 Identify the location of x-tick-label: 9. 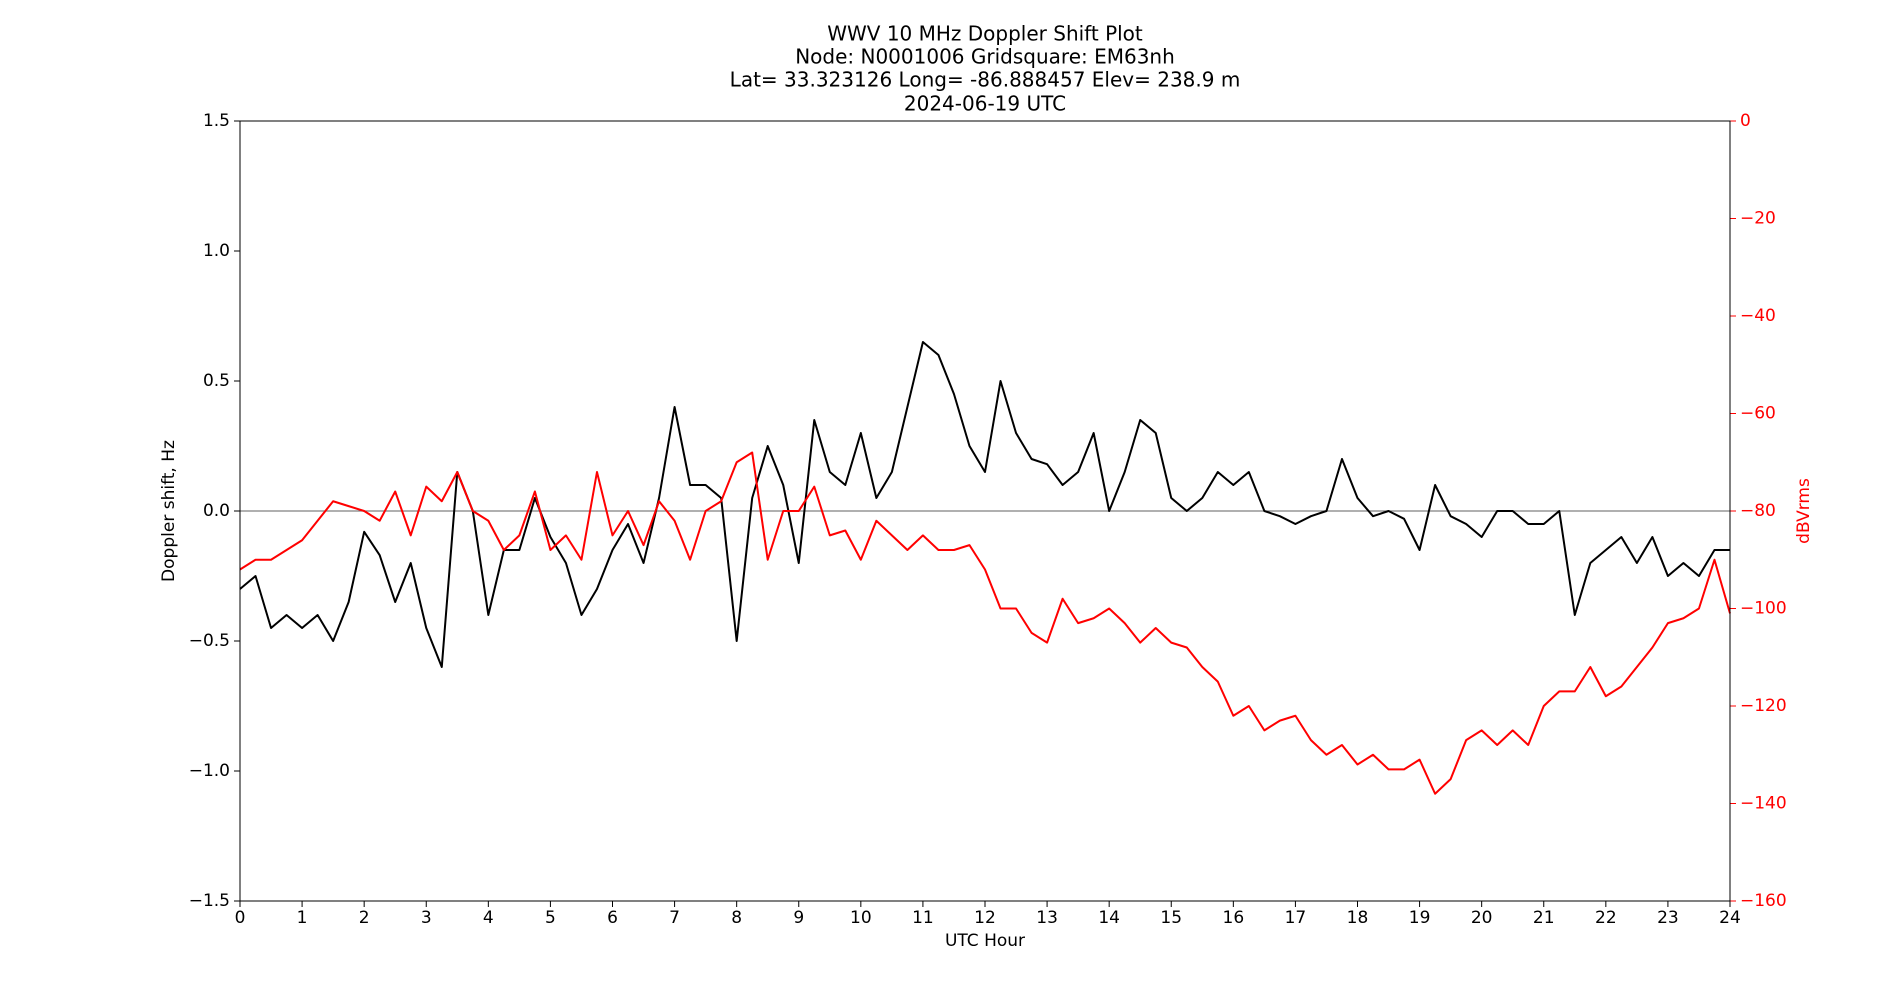
(798, 918).